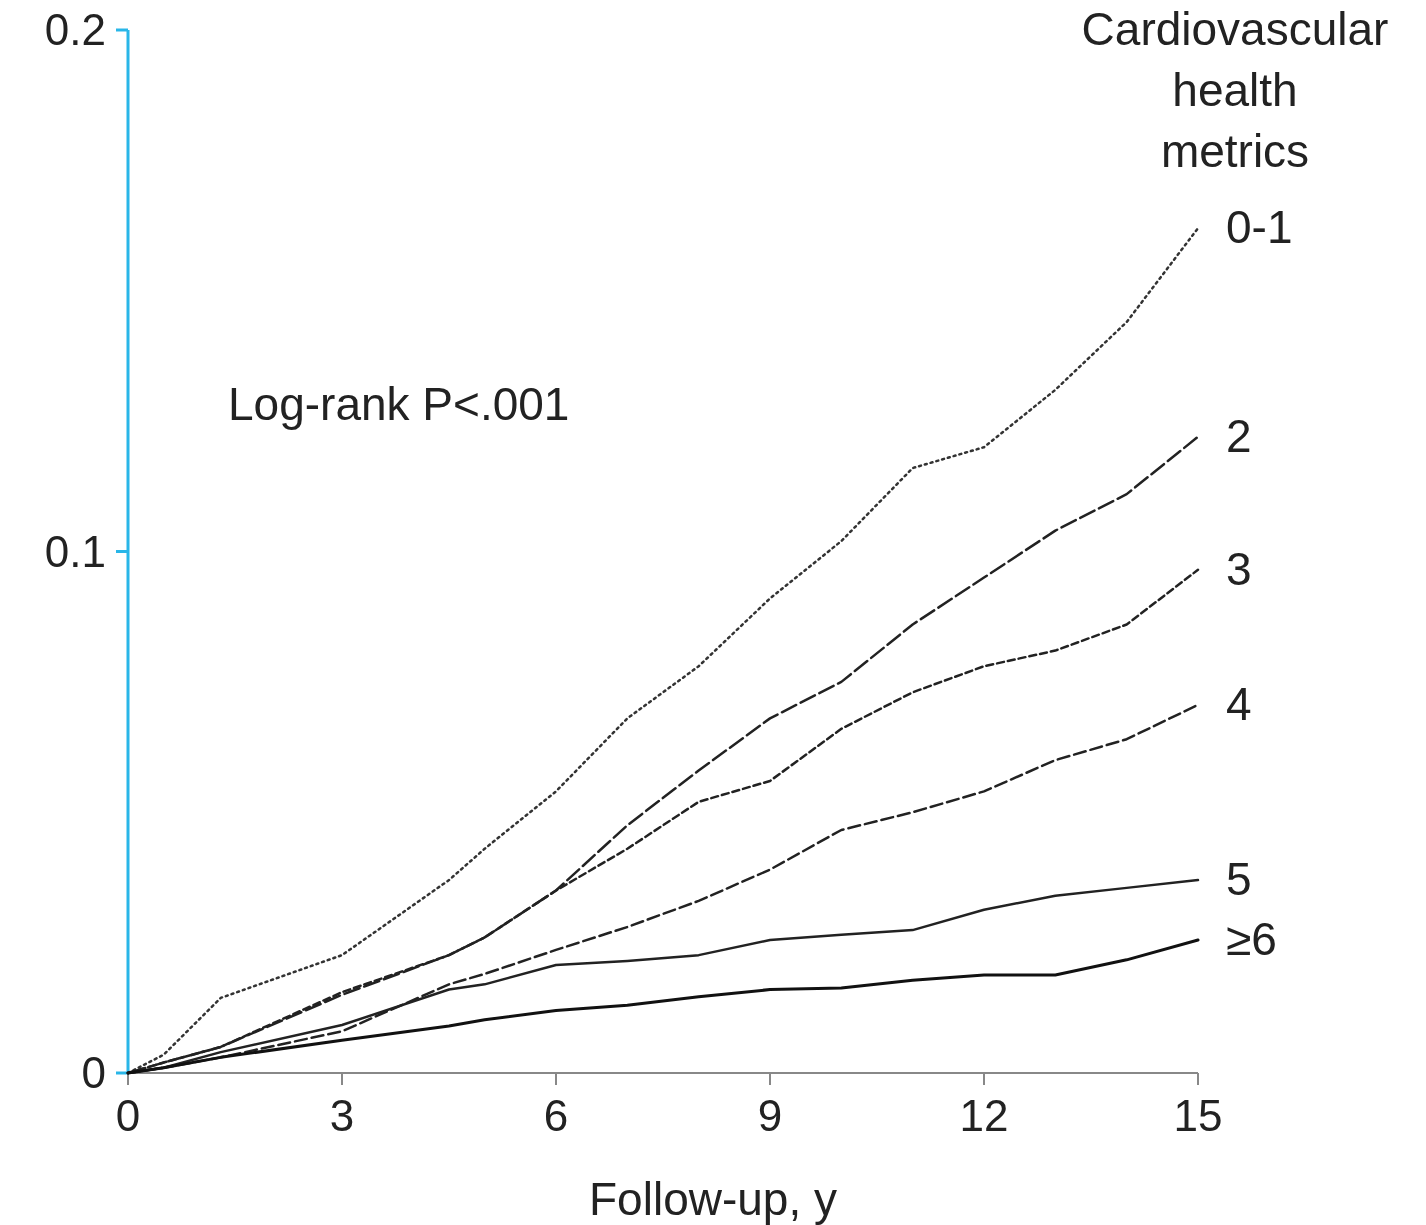 The height and width of the screenshot is (1225, 1426). I want to click on x-tick-label: 6, so click(556, 1115).